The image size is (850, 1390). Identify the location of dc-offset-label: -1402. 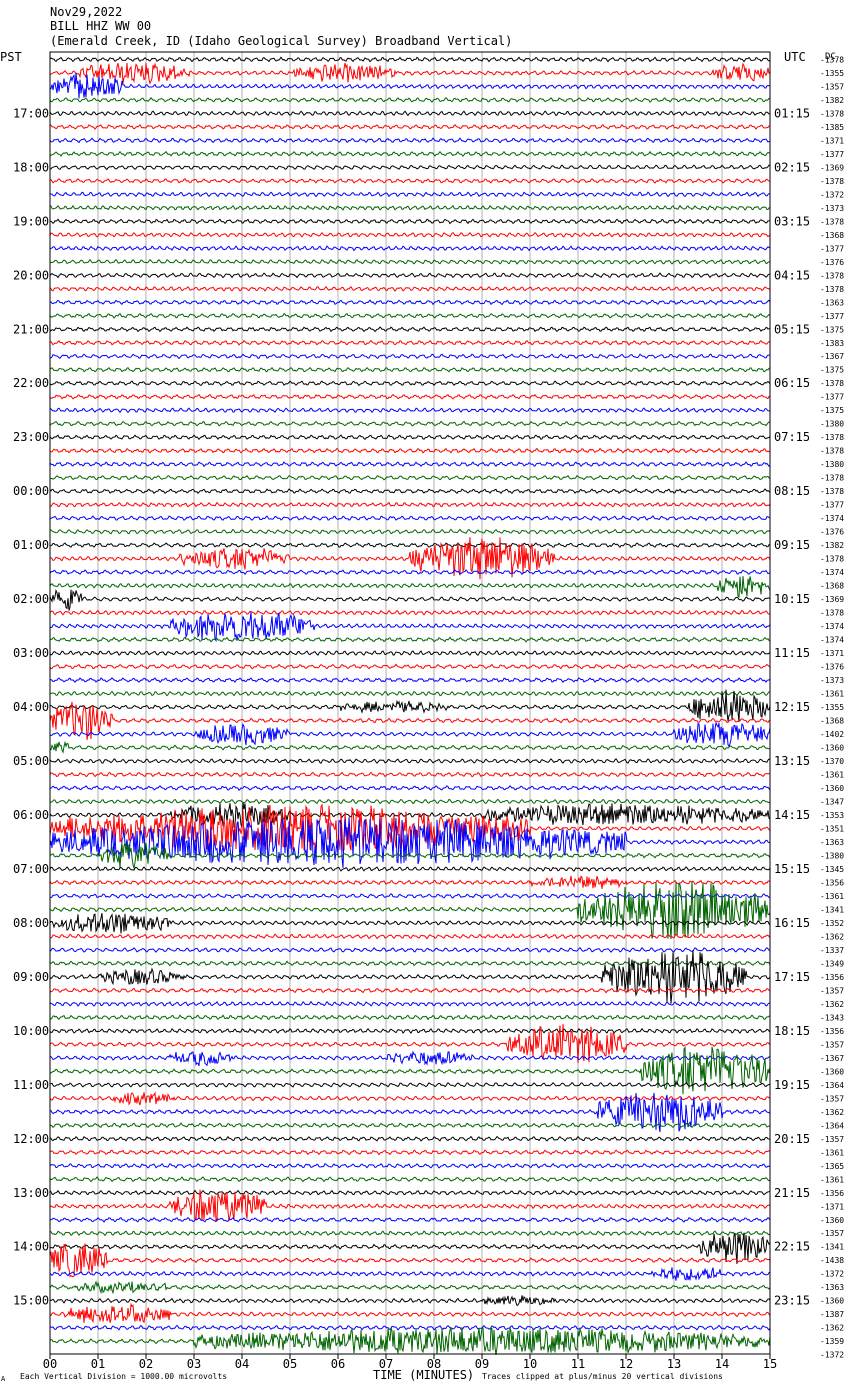
(832, 734).